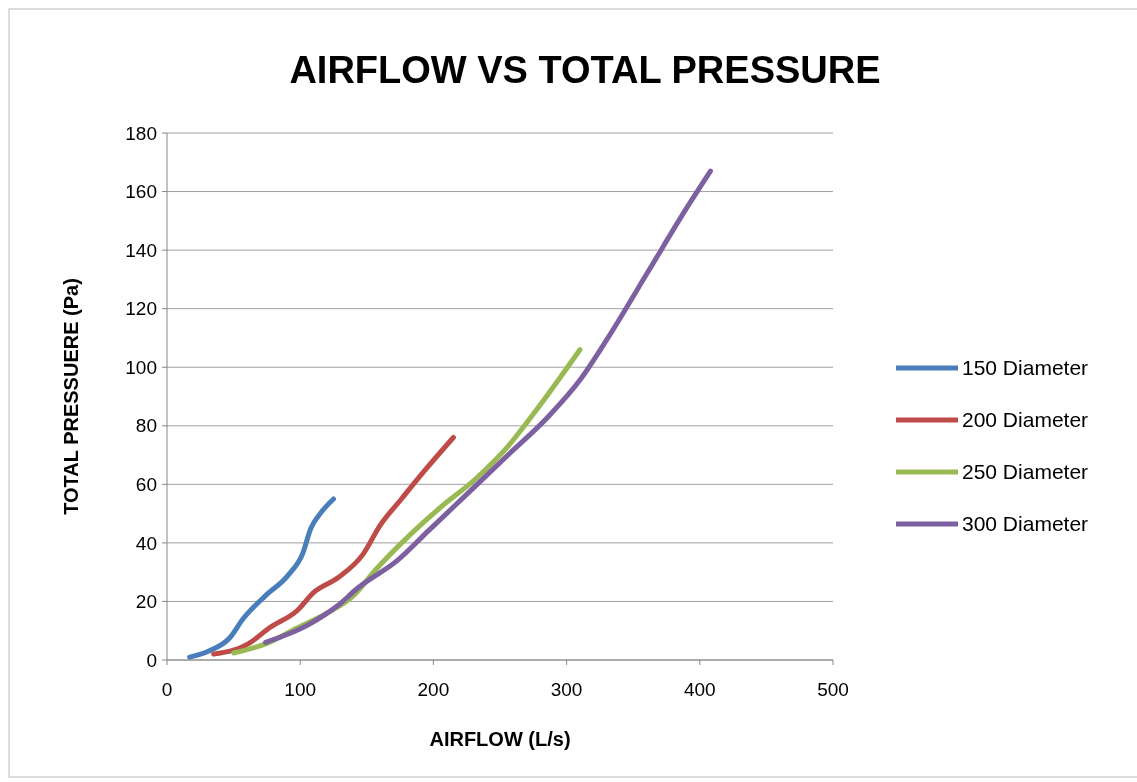 This screenshot has height=782, width=1137. Describe the element at coordinates (500, 739) in the screenshot. I see `x-axis-title: AIRFLOW (L/s)` at that location.